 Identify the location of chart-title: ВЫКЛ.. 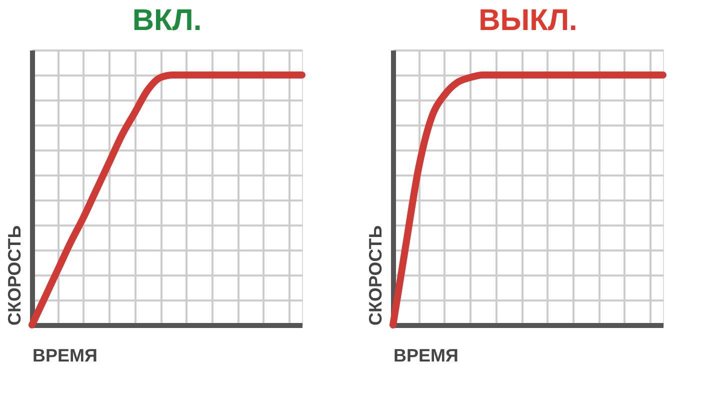
(528, 20).